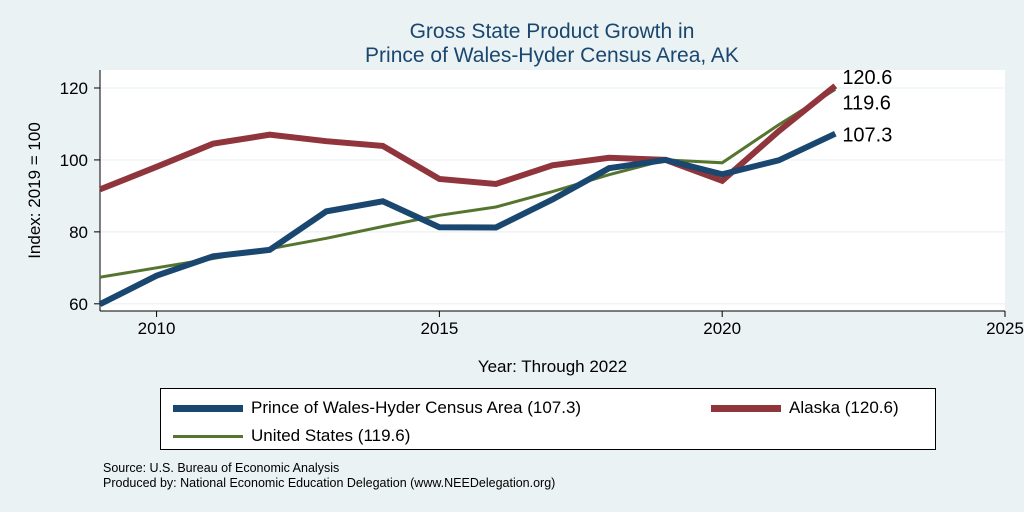 This screenshot has height=512, width=1024. Describe the element at coordinates (552, 55) in the screenshot. I see `chart-title-line-2: Prince of Wales-Hyder Census Area, AK` at that location.